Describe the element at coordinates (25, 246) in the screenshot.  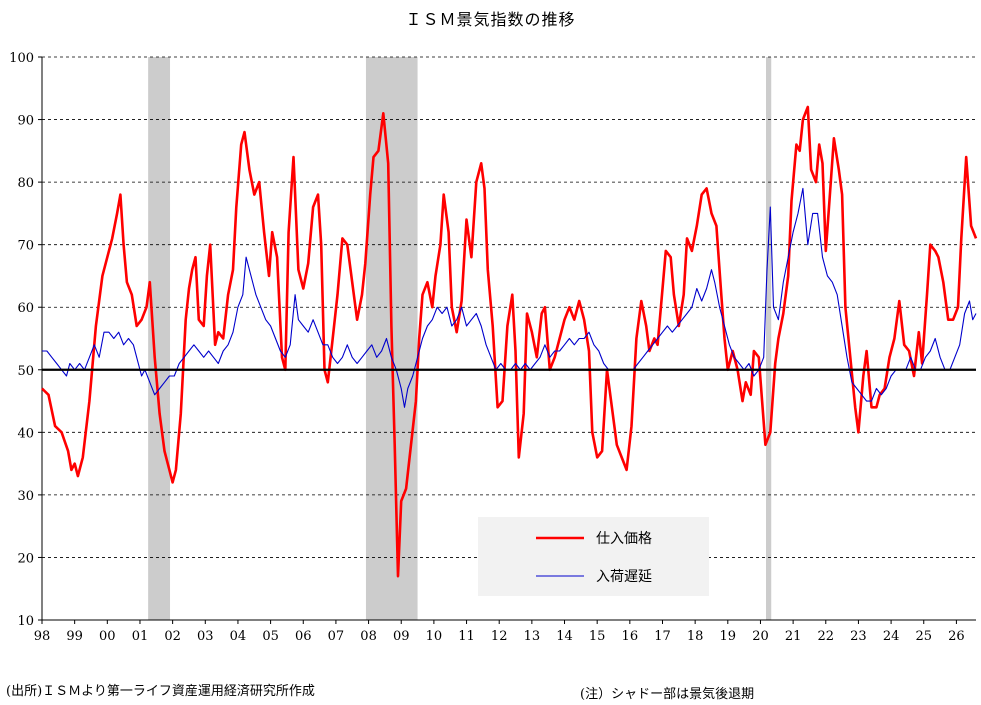
I see `y-tick-label: 70` at that location.